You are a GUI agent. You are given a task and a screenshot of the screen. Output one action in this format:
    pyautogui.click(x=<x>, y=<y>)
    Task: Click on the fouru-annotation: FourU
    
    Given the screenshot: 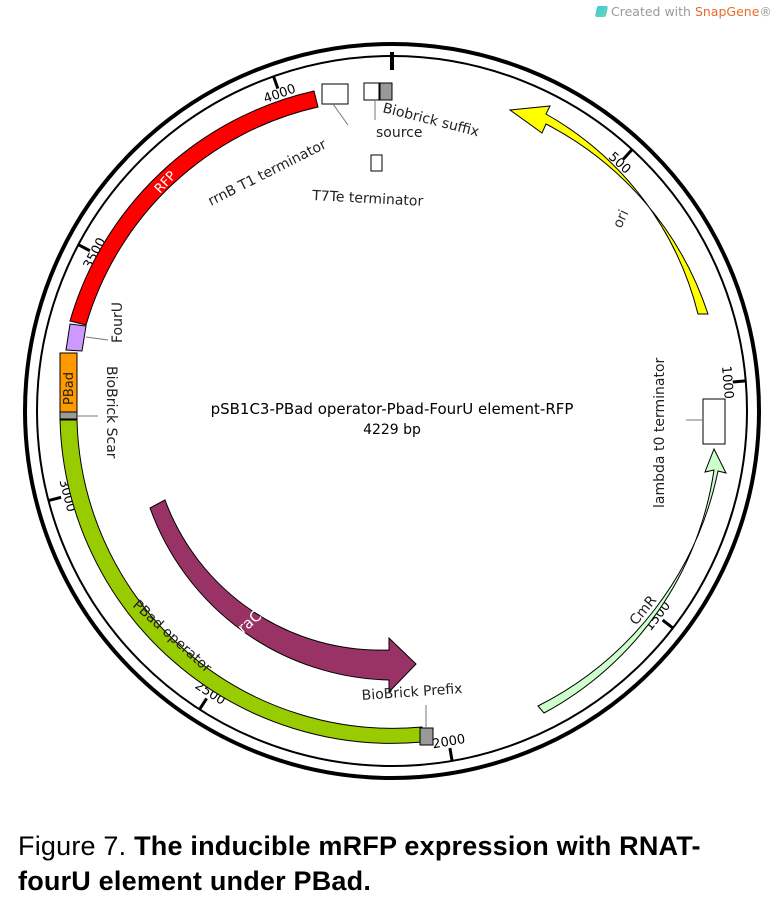 What is the action you would take?
    pyautogui.click(x=118, y=322)
    